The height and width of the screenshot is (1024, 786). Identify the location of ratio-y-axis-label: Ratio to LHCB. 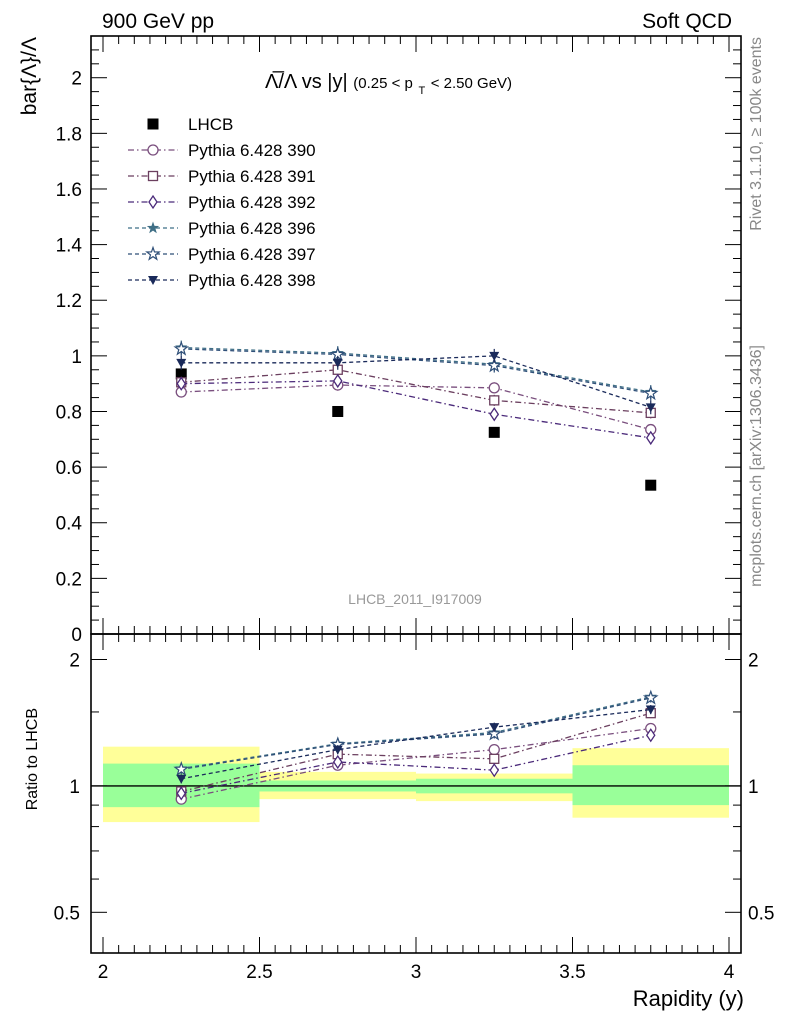
(32, 759).